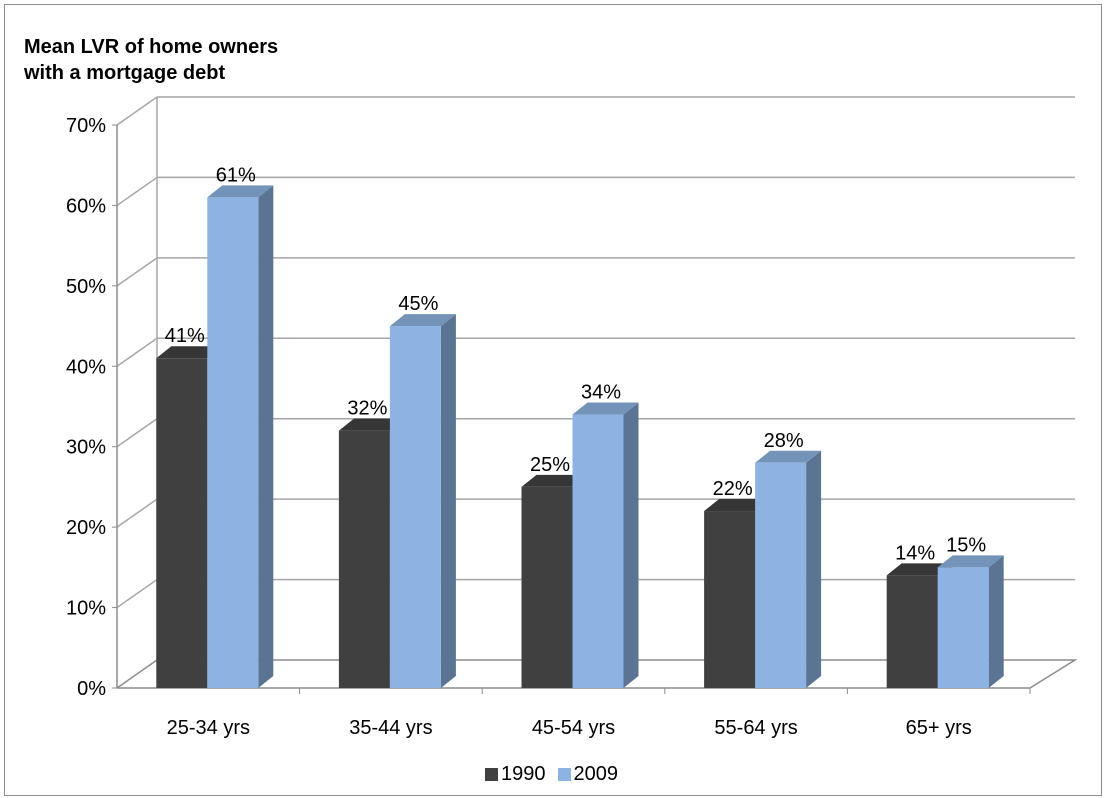 This screenshot has height=798, width=1107. I want to click on data-label: 15%, so click(966, 545).